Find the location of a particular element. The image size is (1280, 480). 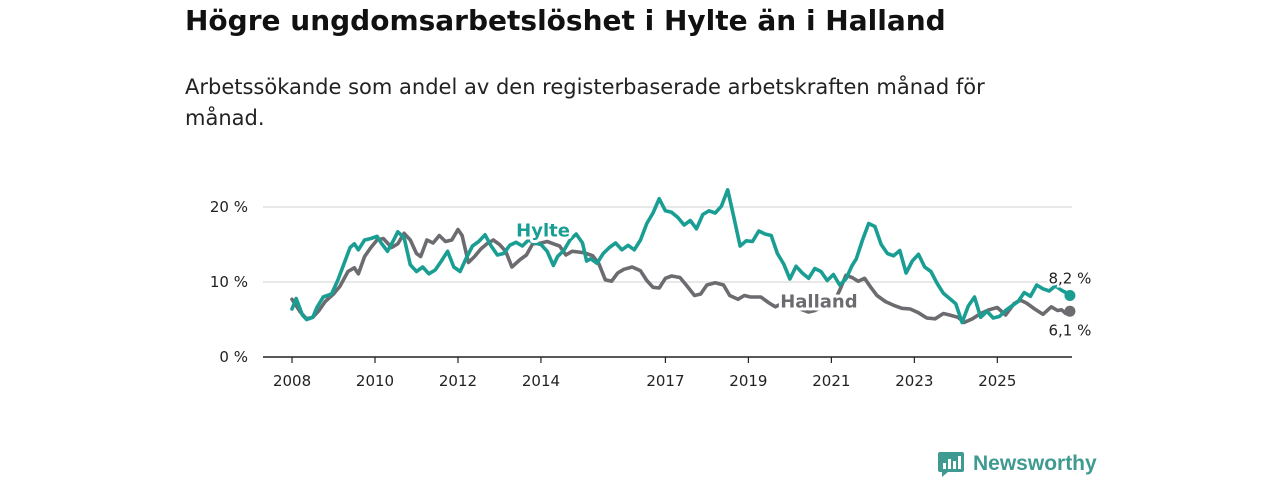

x-tick-label: 2017 is located at coordinates (665, 381).